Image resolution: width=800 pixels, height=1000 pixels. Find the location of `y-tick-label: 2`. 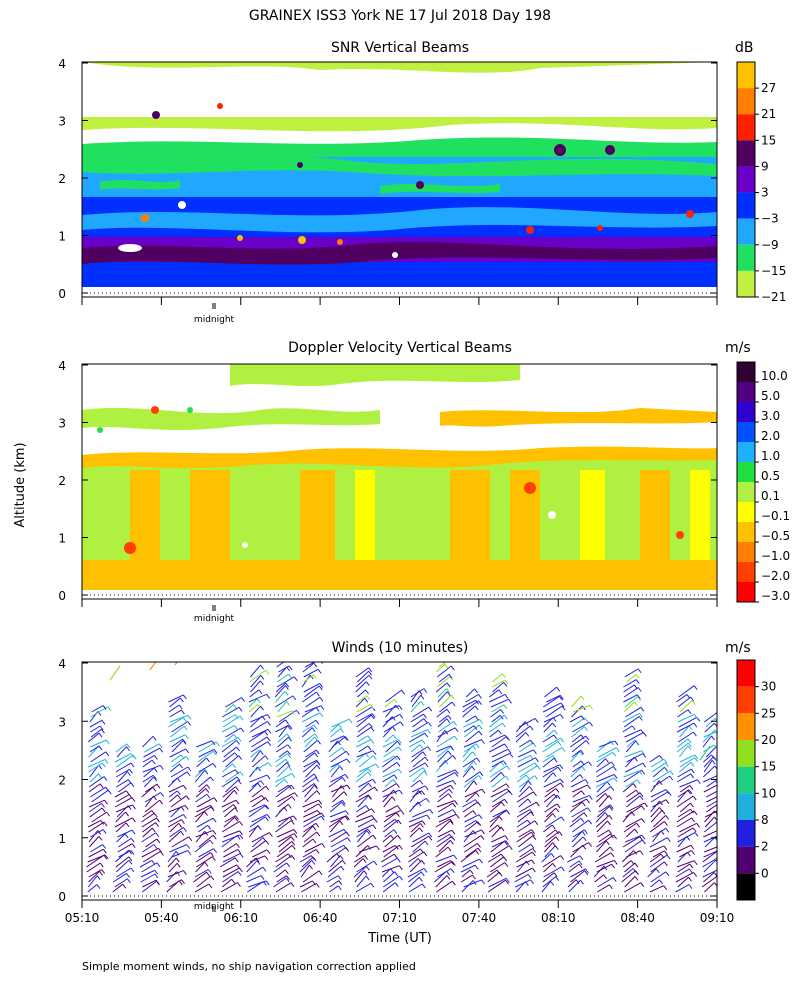

y-tick-label: 2 is located at coordinates (62, 179).